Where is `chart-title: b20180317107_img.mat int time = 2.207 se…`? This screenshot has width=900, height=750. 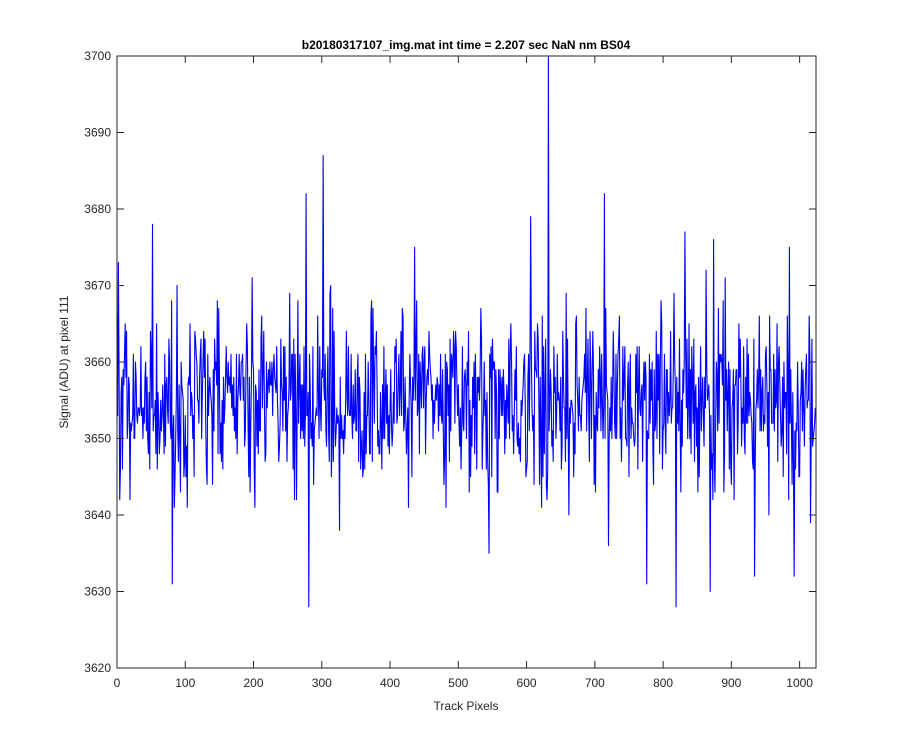 chart-title: b20180317107_img.mat int time = 2.207 se… is located at coordinates (466, 45).